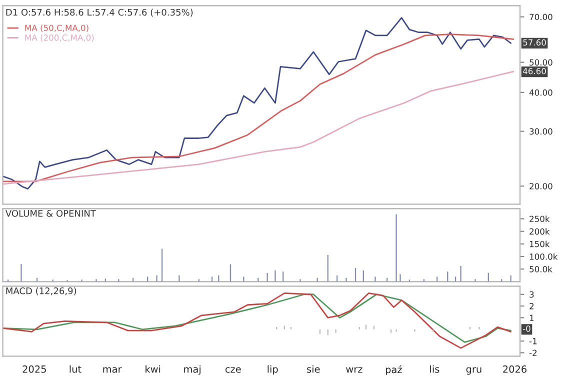  I want to click on chart-title: MACD (12,26,9), so click(41, 291).